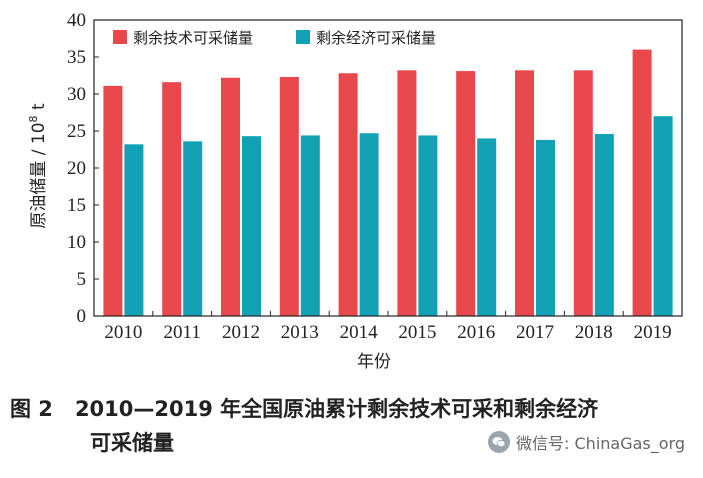 The width and height of the screenshot is (703, 478). What do you see at coordinates (300, 332) in the screenshot?
I see `x-tick-label: 2013` at bounding box center [300, 332].